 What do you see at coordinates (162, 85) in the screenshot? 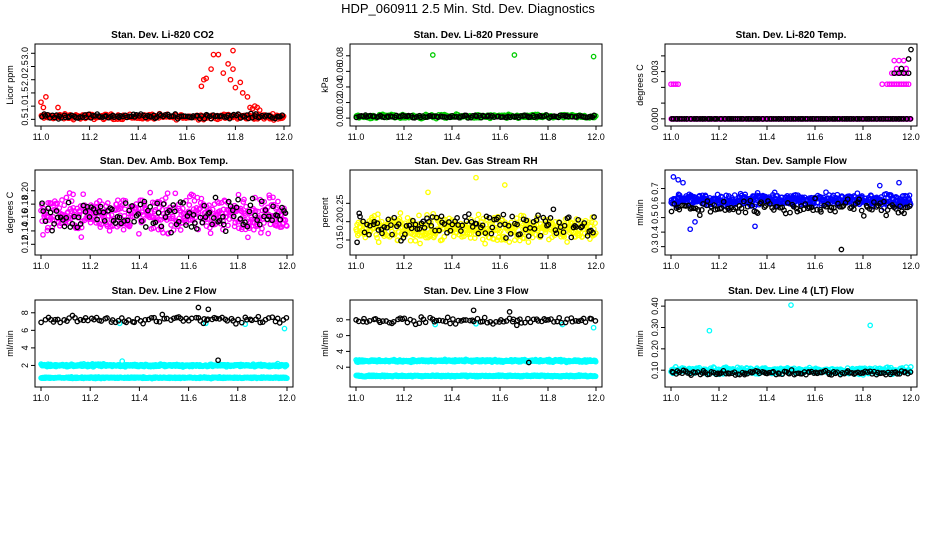
I see `series-red` at bounding box center [162, 85].